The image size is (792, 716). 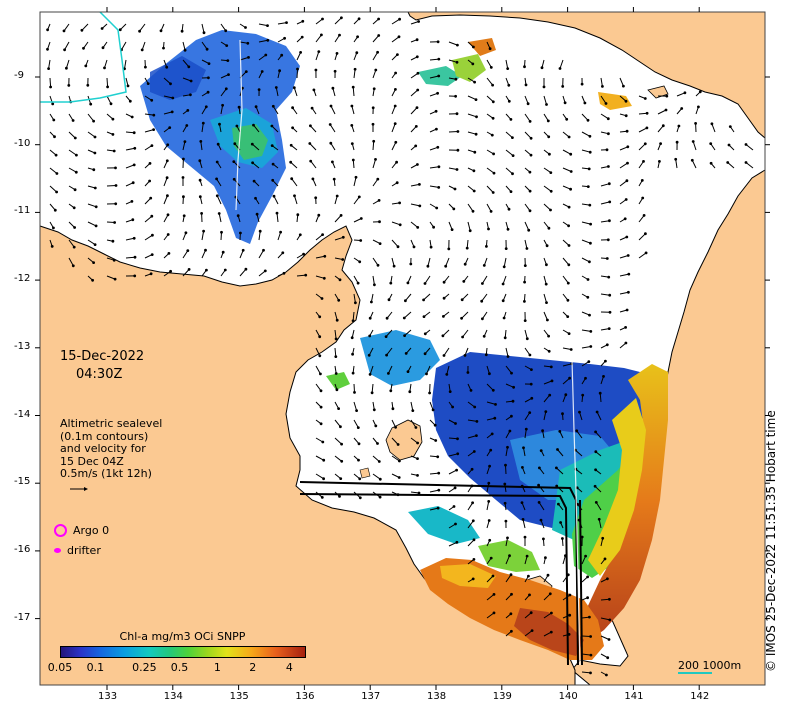 I want to click on x-tick-label: 137, so click(x=371, y=696).